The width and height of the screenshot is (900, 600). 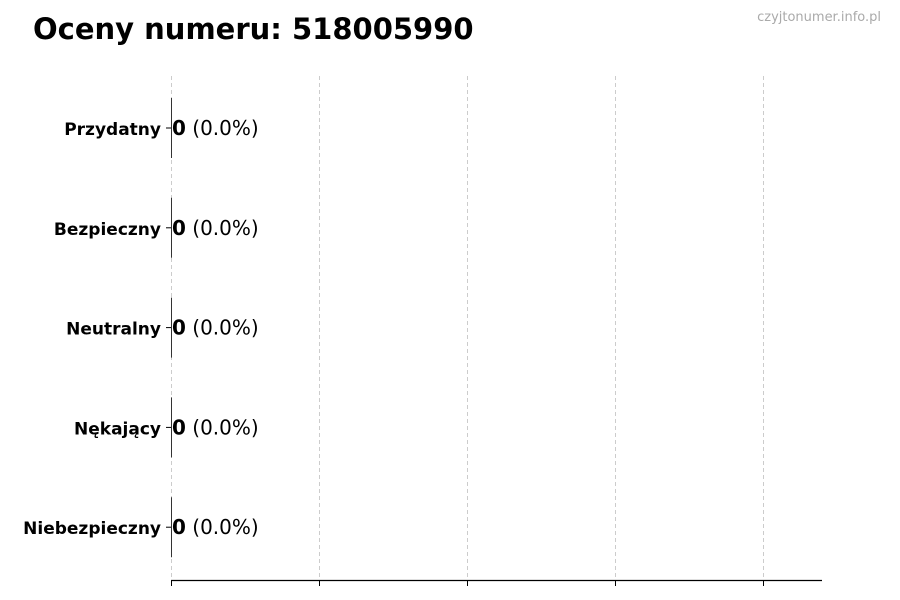 I want to click on chart-title: Oceny numeru: 518005990, so click(x=253, y=29).